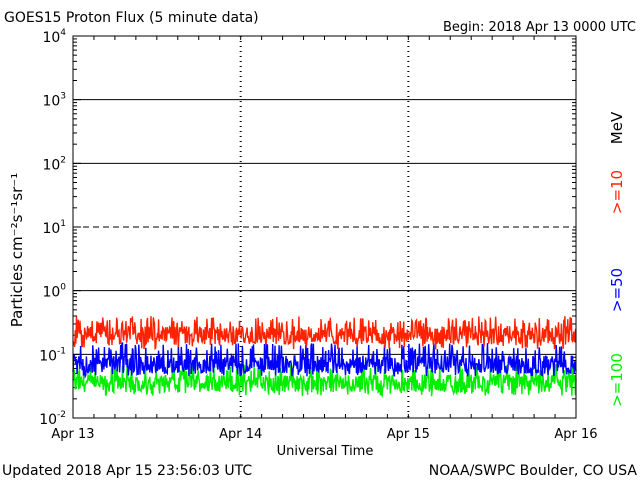 Image resolution: width=640 pixels, height=485 pixels. I want to click on x-axis-label: Universal Time, so click(325, 451).